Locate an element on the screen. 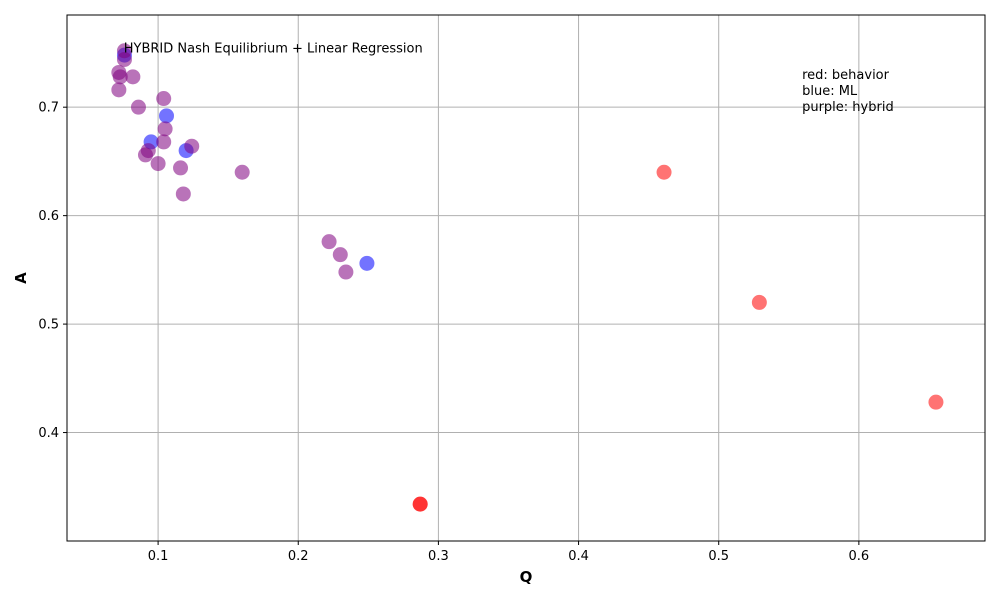 The width and height of the screenshot is (1000, 600). legend-line: red: behavior is located at coordinates (846, 75).